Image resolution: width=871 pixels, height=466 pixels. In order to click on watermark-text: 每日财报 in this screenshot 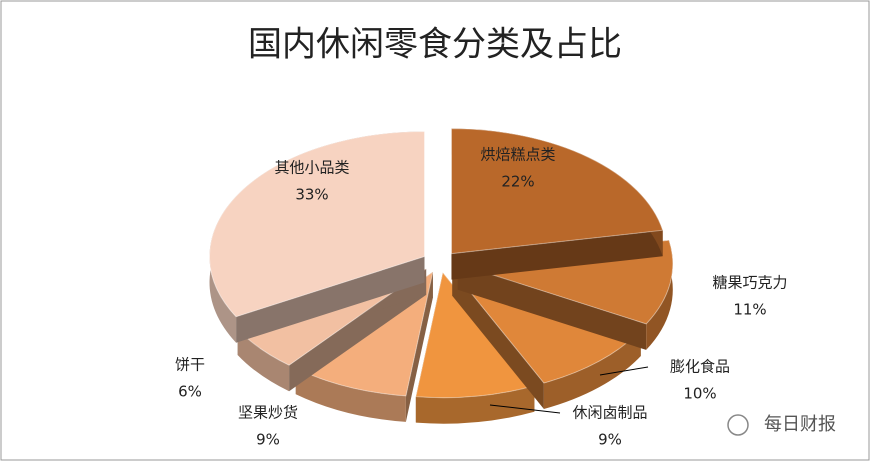, I will do `click(800, 424)`.